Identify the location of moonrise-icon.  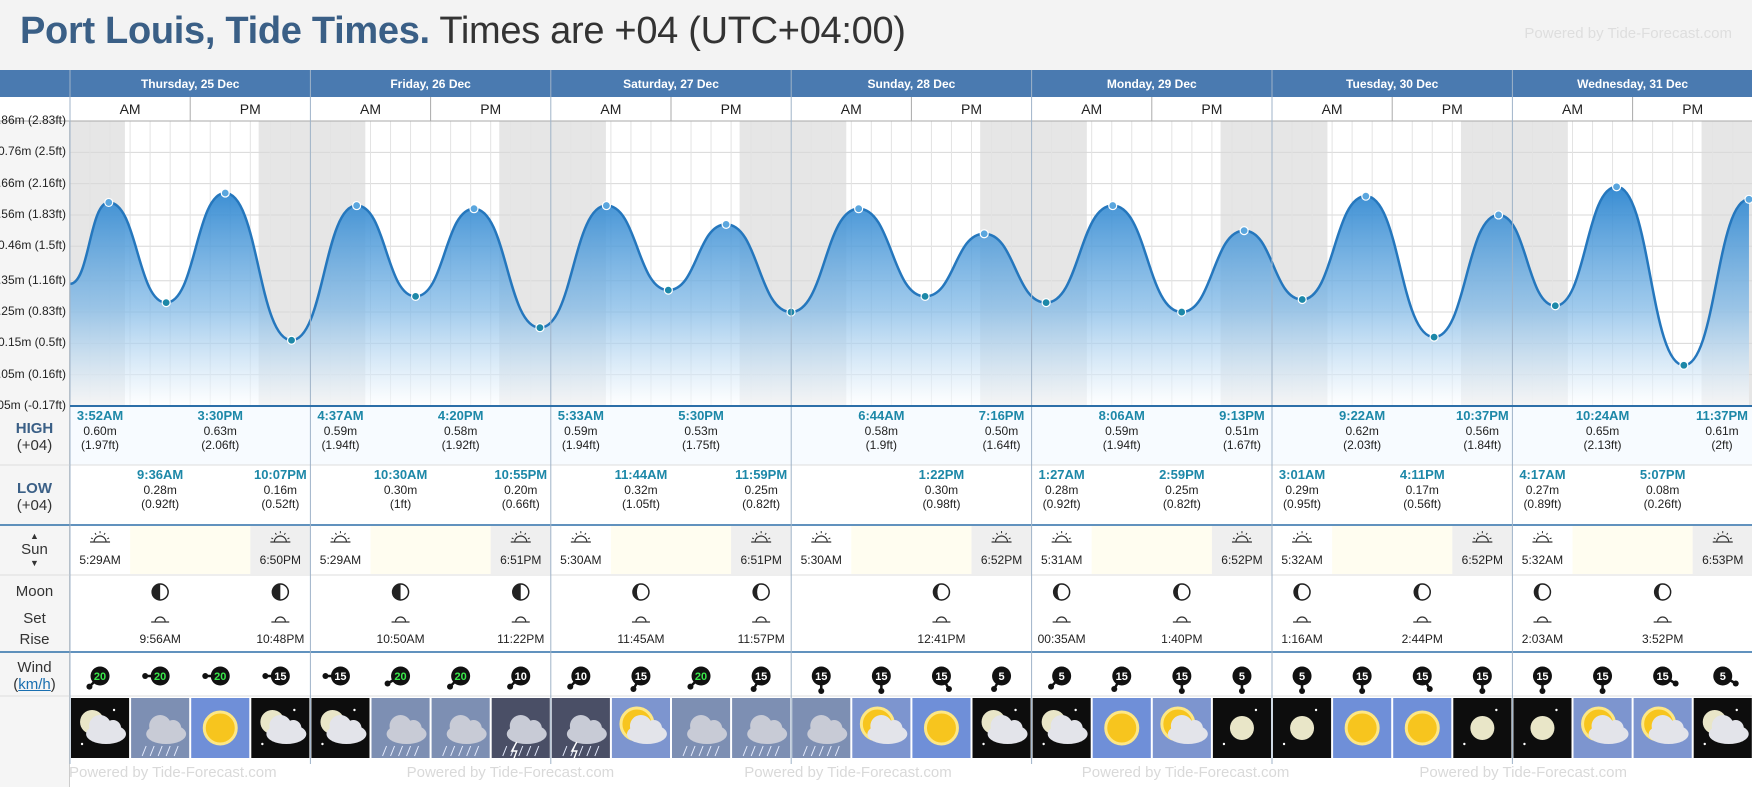
(761, 619).